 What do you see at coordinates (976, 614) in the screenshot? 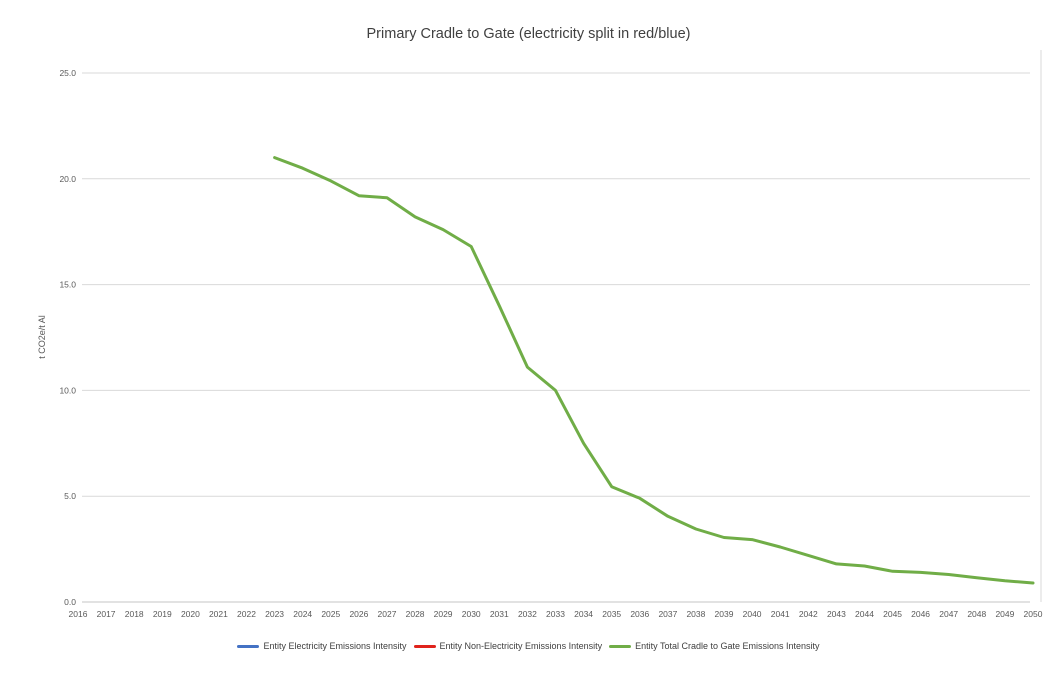
I see `x-tick-label: 2048` at bounding box center [976, 614].